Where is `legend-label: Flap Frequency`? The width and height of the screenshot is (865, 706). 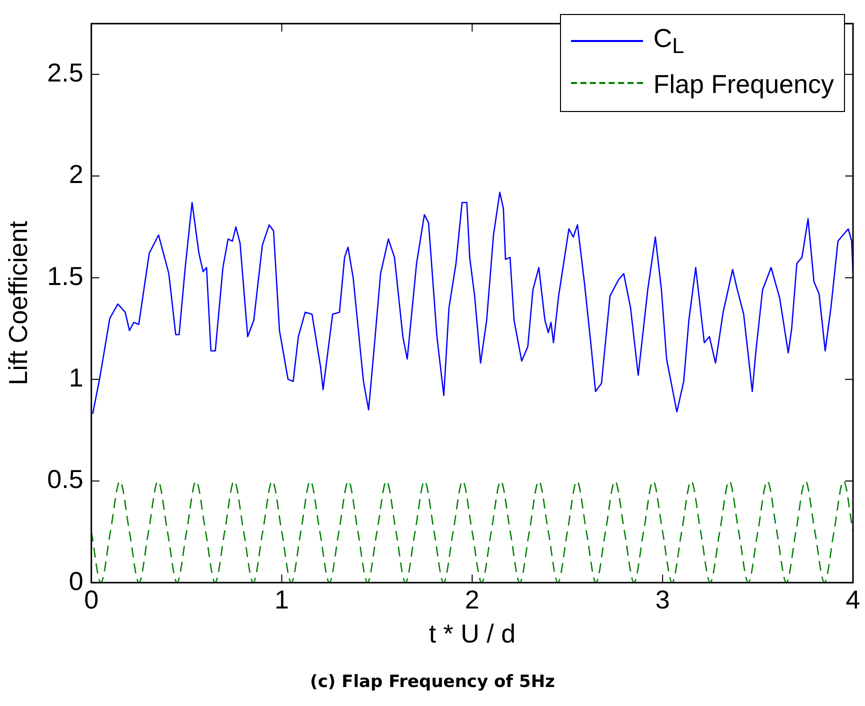
legend-label: Flap Frequency is located at coordinates (743, 84).